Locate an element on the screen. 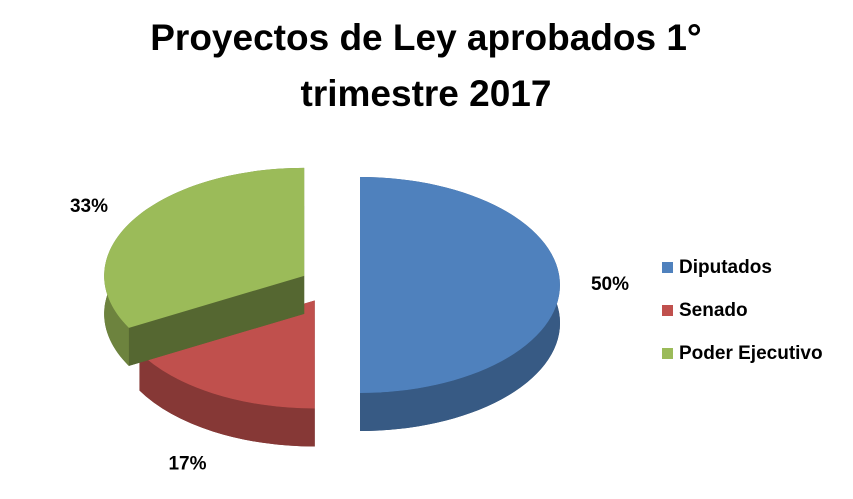 This screenshot has height=499, width=853. data-label: 17% is located at coordinates (187, 464).